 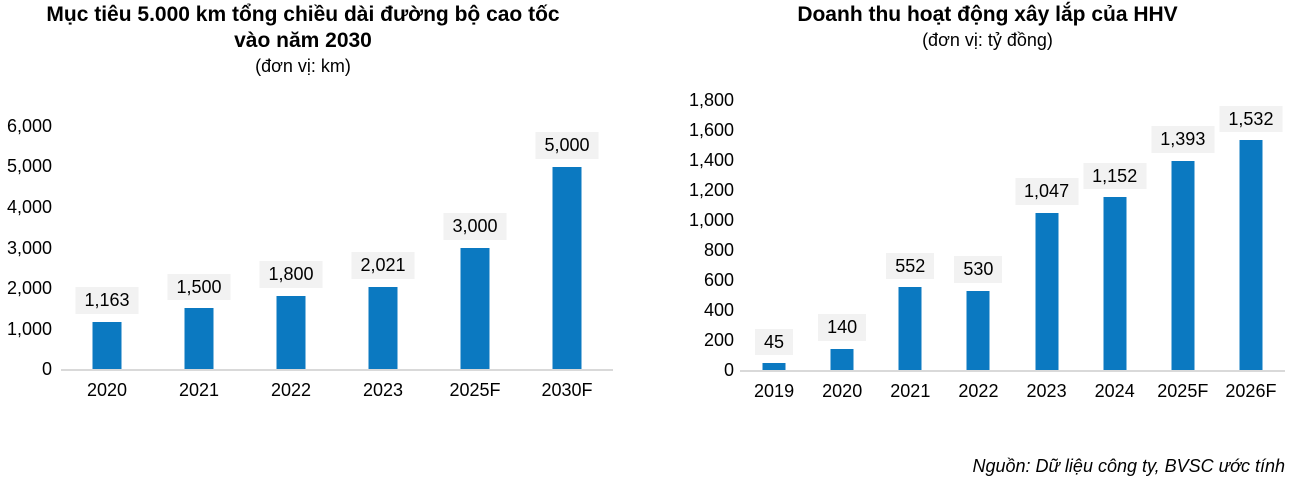 I want to click on bar-group: 530, so click(x=978, y=235).